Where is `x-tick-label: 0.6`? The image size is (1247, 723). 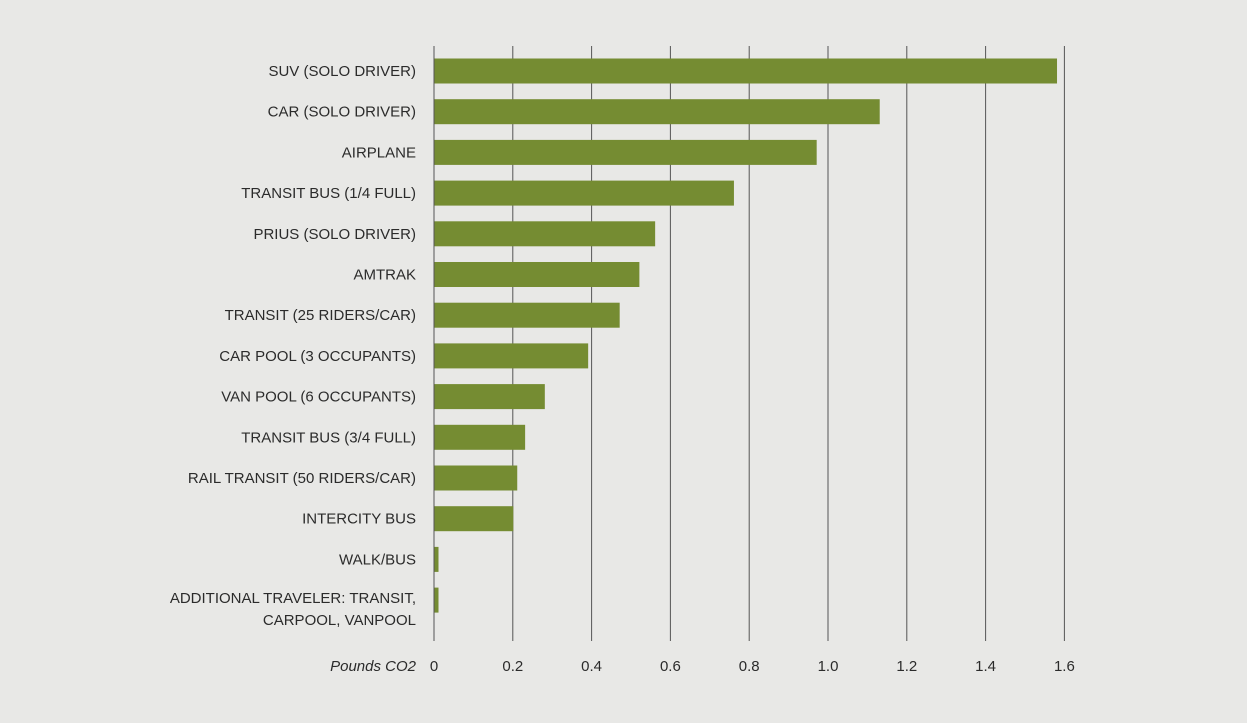
x-tick-label: 0.6 is located at coordinates (670, 666).